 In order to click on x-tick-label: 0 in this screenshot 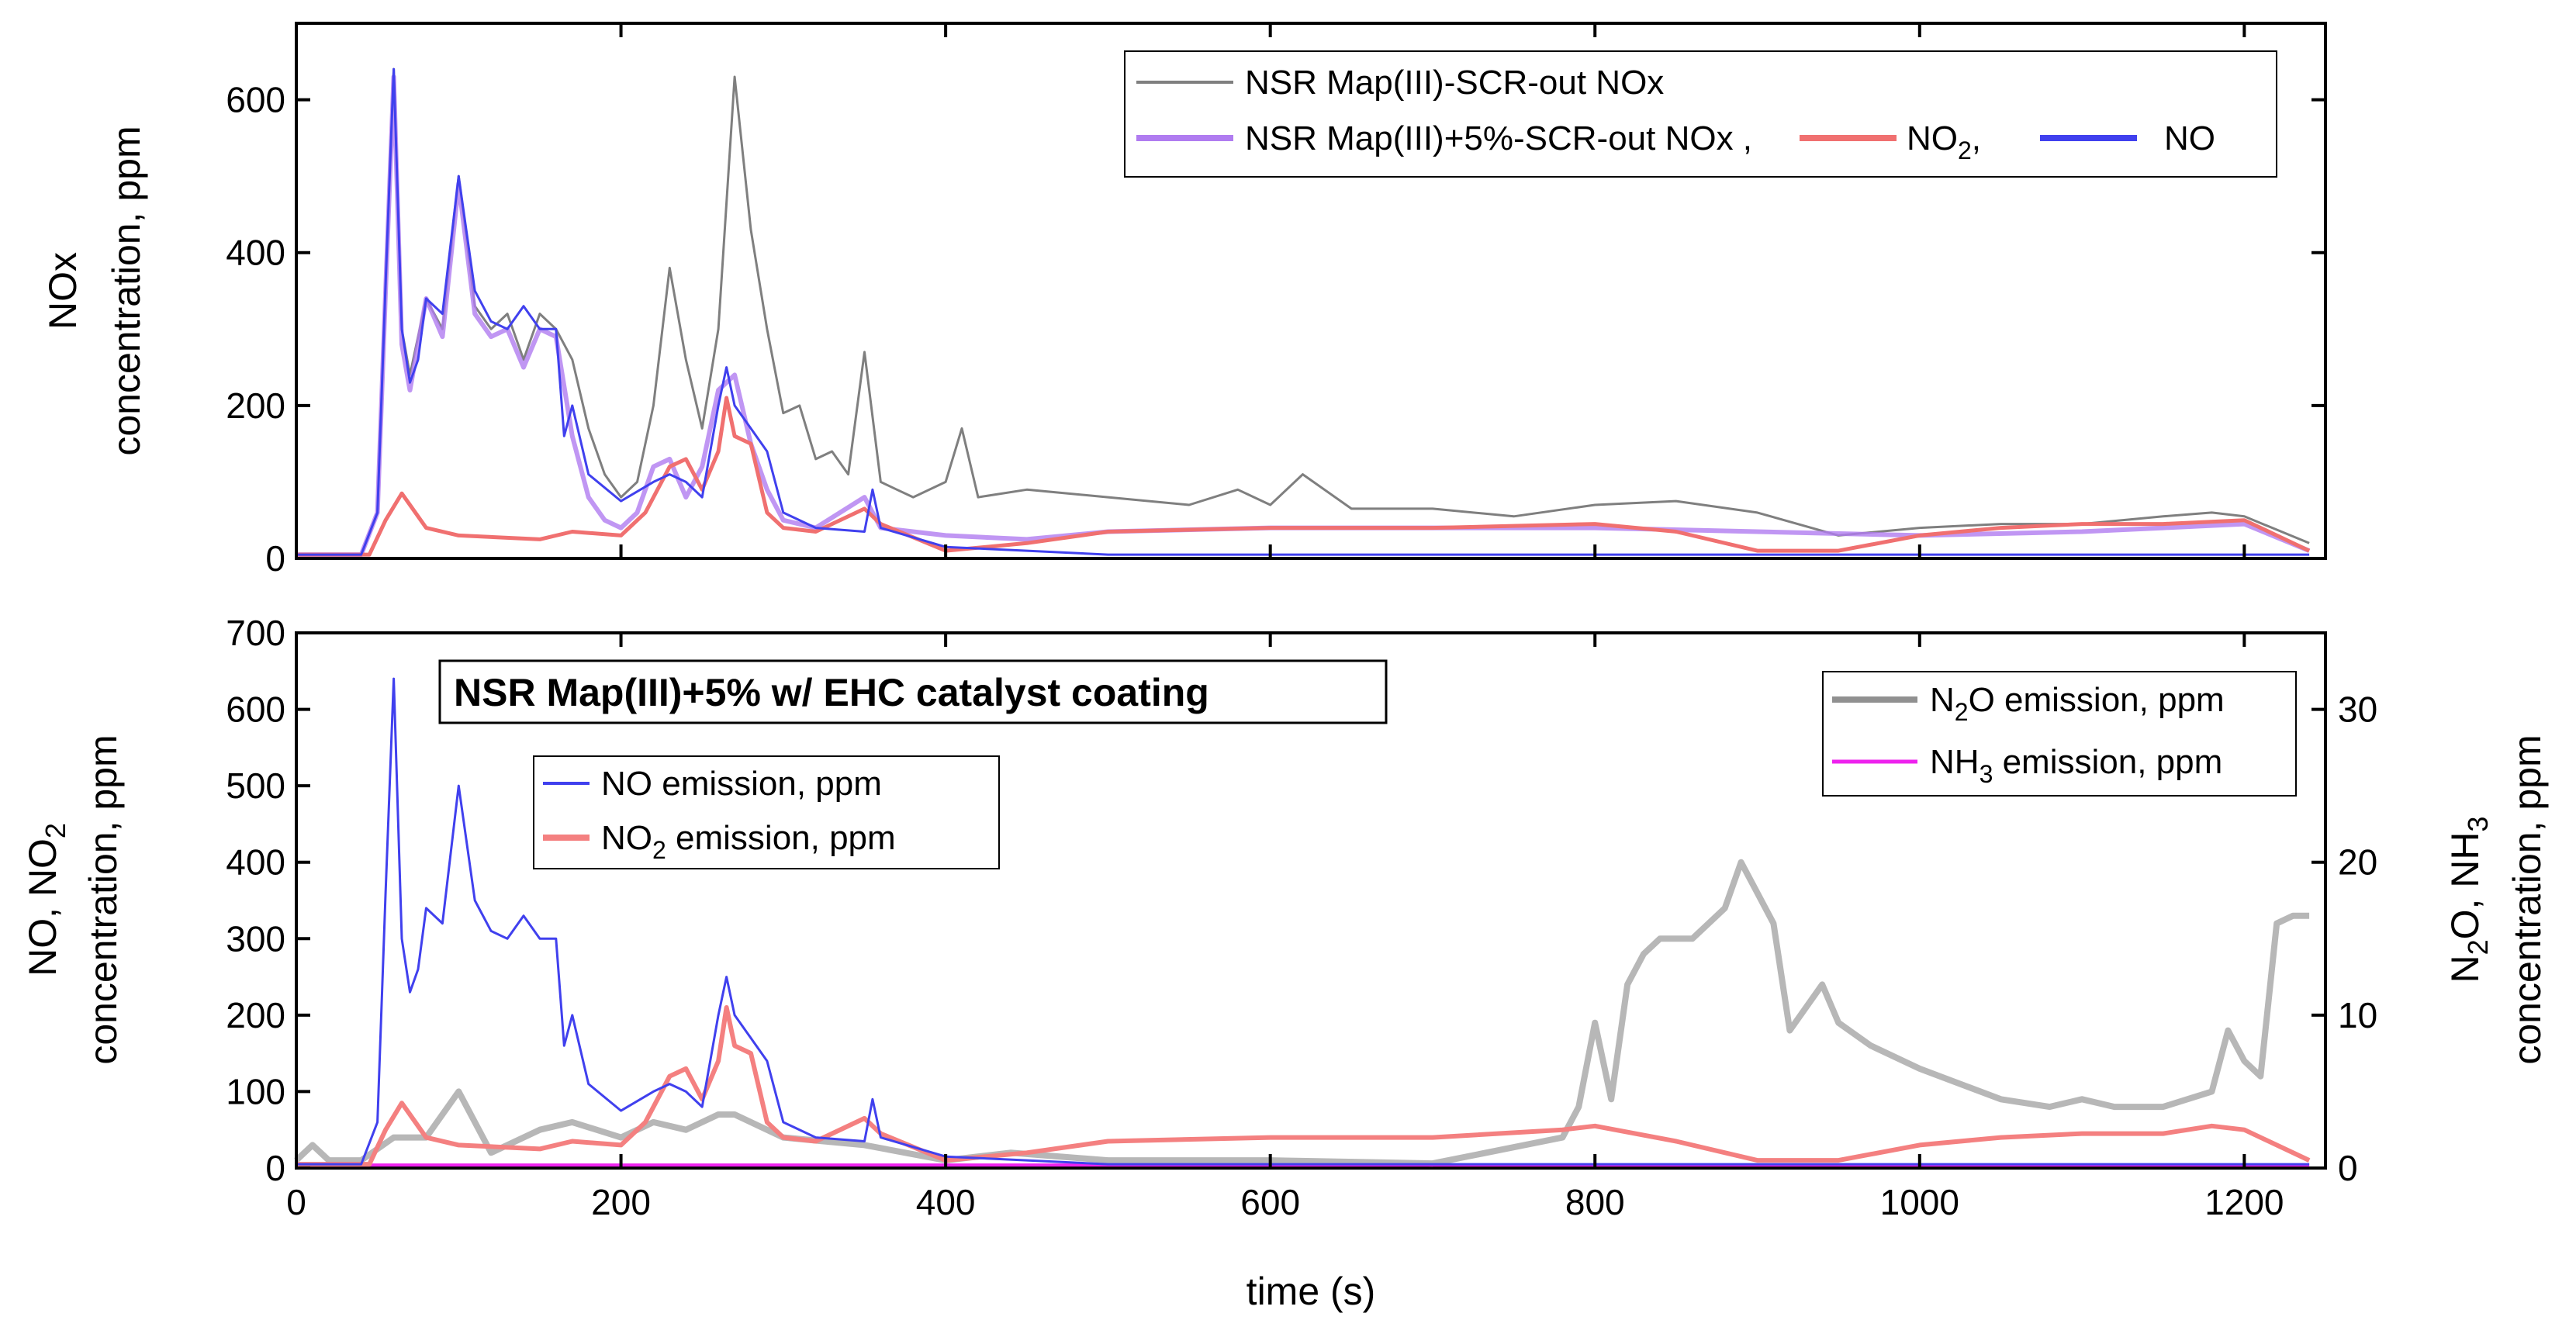, I will do `click(296, 1202)`.